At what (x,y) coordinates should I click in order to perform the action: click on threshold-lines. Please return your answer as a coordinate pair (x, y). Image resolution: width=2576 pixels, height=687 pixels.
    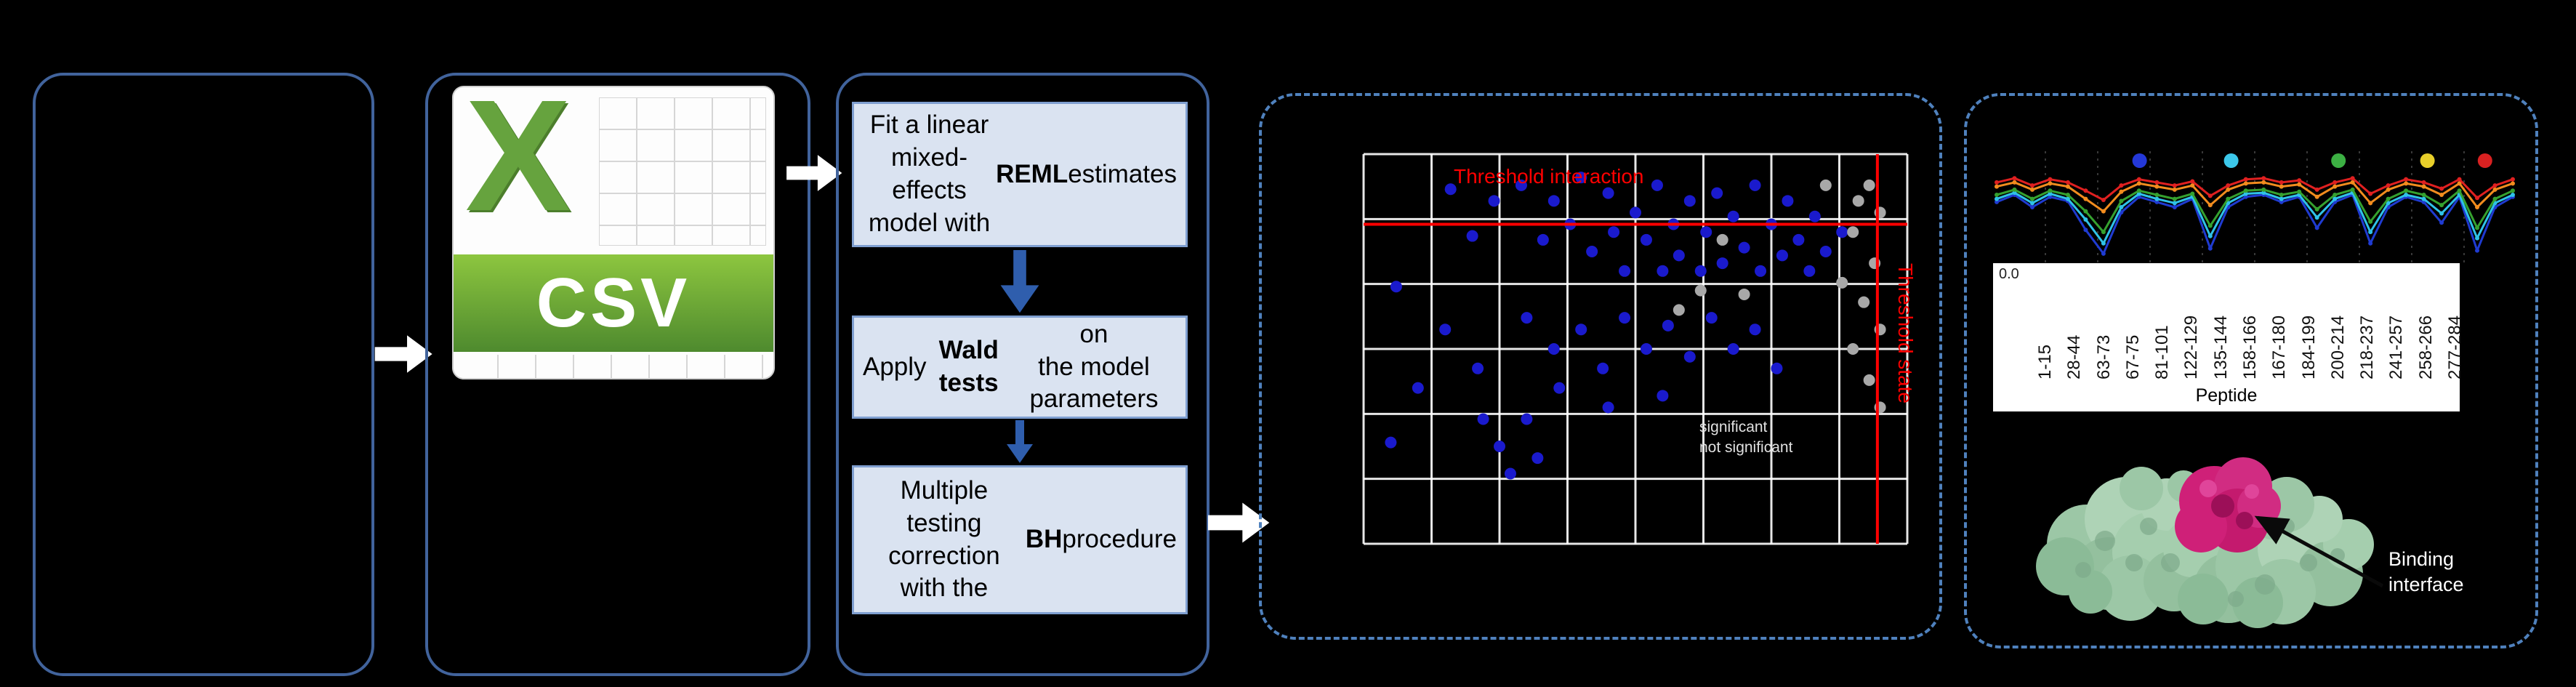
    Looking at the image, I should click on (1635, 349).